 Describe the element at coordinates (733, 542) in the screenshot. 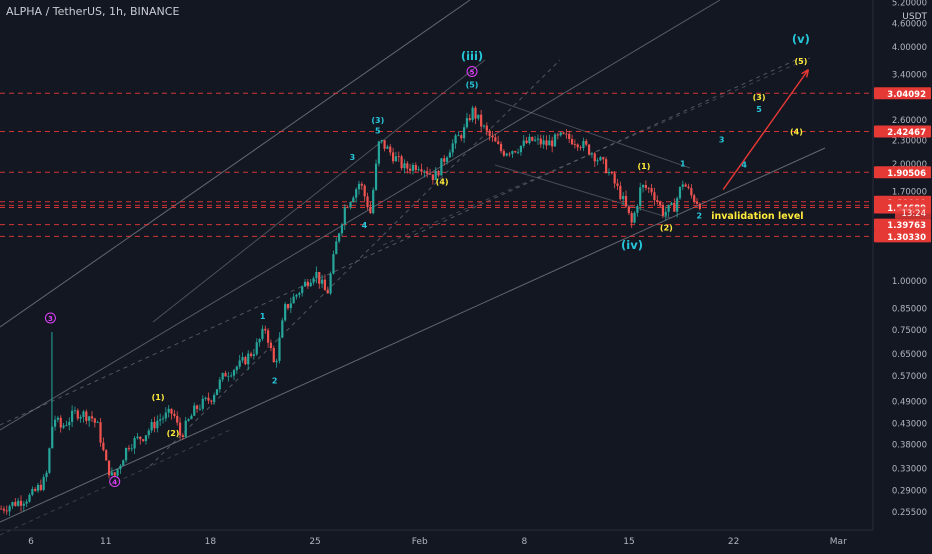

I see `time-axis-tick: 22` at that location.